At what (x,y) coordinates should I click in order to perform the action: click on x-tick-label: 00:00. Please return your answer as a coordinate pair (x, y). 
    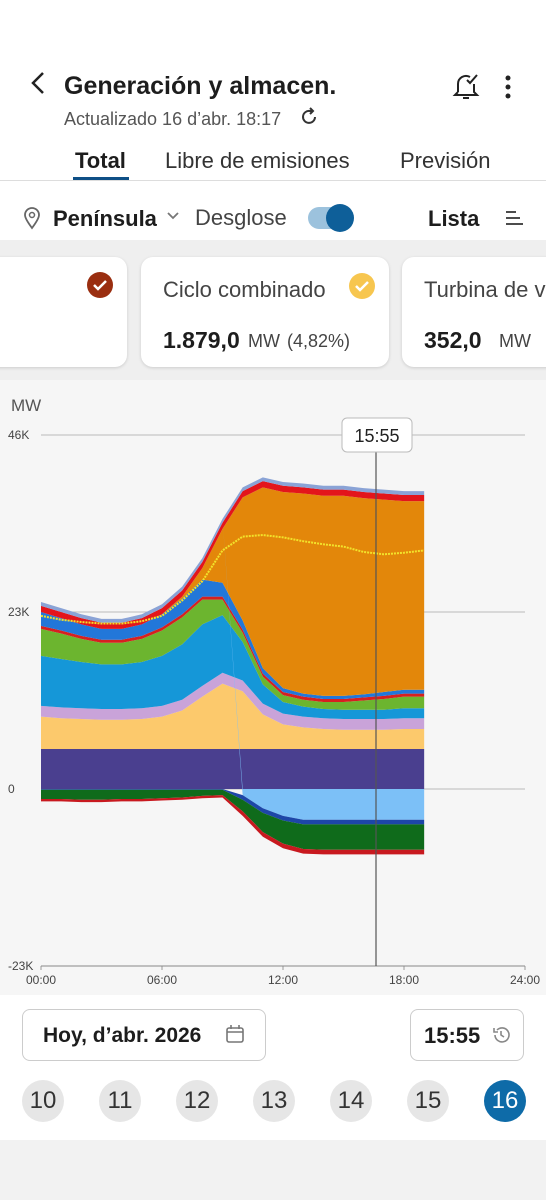
    Looking at the image, I should click on (41, 980).